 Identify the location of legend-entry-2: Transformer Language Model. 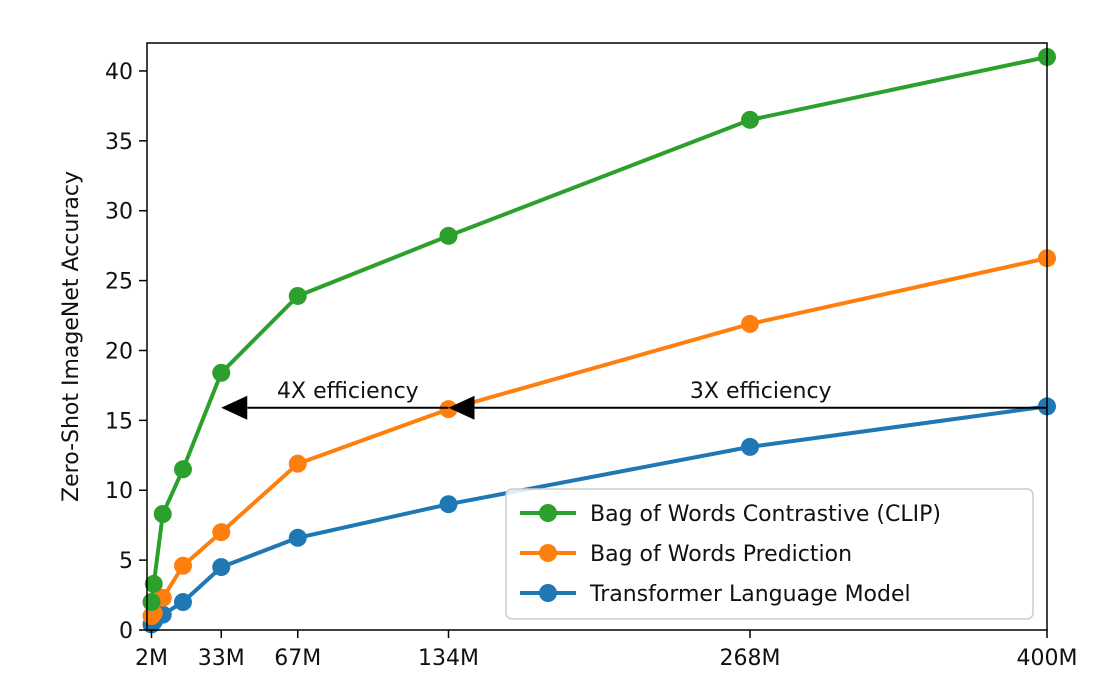
(715, 594).